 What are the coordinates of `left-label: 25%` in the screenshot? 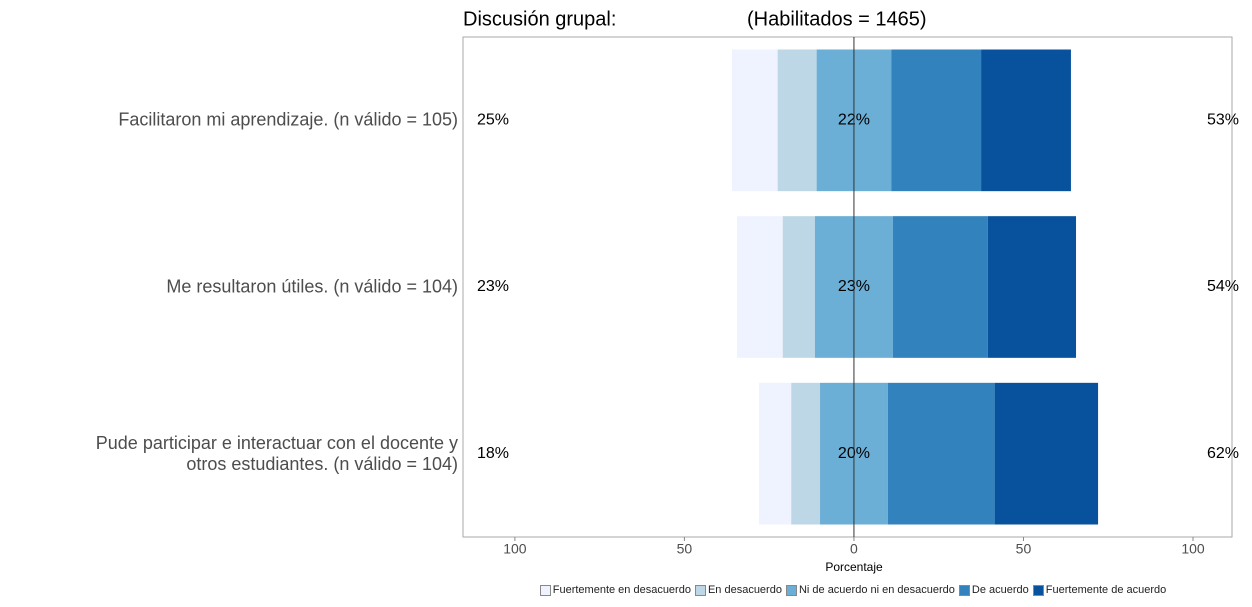 It's located at (493, 120).